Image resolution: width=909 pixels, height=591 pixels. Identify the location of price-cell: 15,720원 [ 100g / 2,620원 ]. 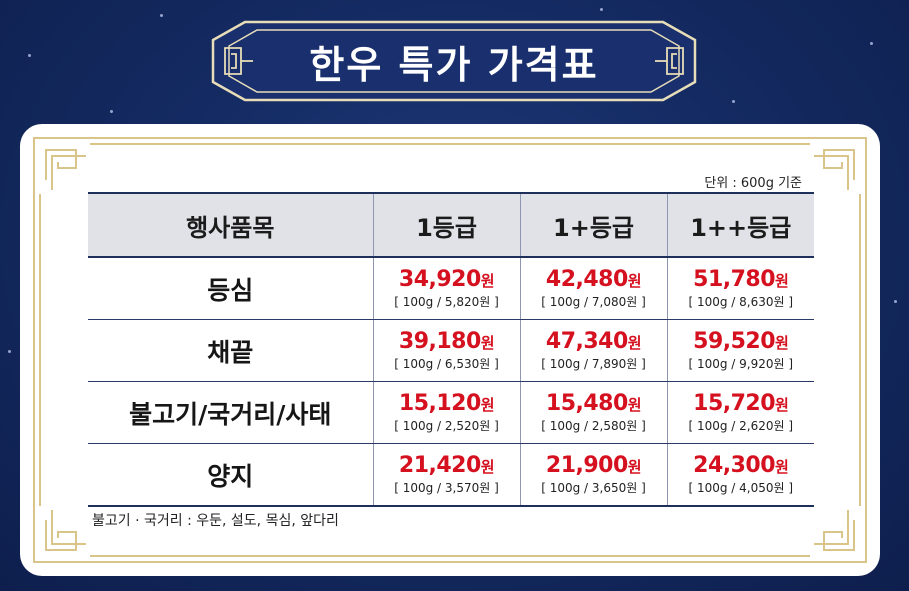
(740, 412).